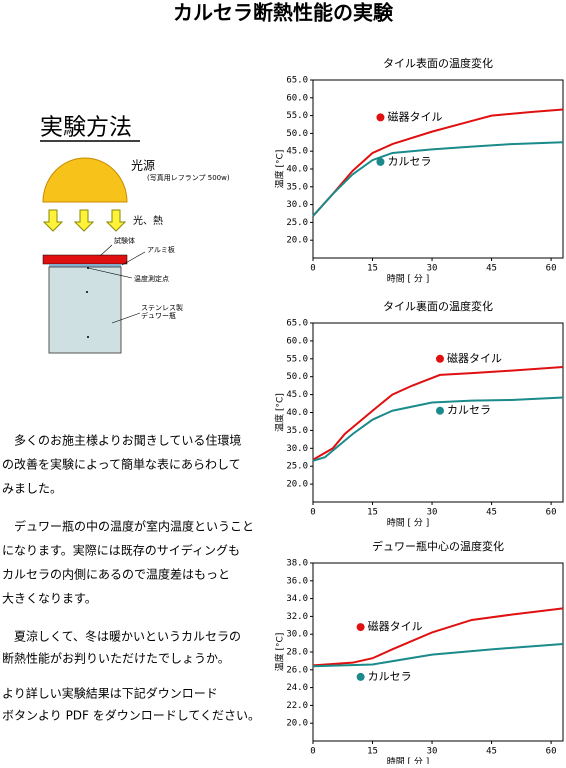 This screenshot has width=566, height=768. What do you see at coordinates (297, 581) in the screenshot?
I see `y-tick-label: 36.0` at bounding box center [297, 581].